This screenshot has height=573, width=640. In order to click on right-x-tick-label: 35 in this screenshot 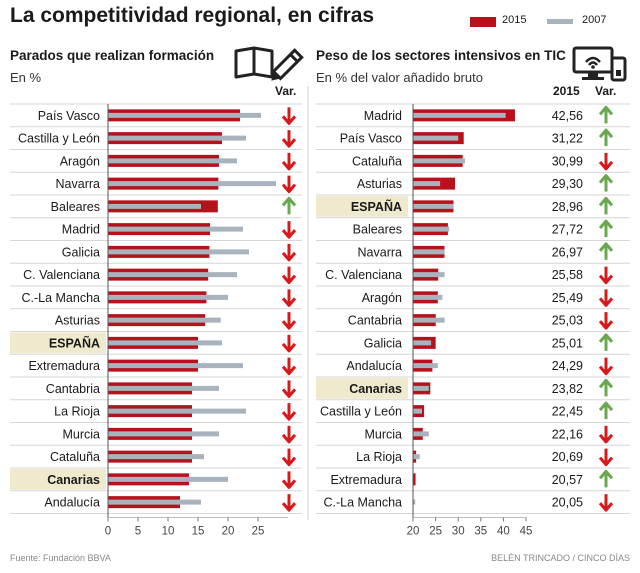, I will do `click(480, 532)`.